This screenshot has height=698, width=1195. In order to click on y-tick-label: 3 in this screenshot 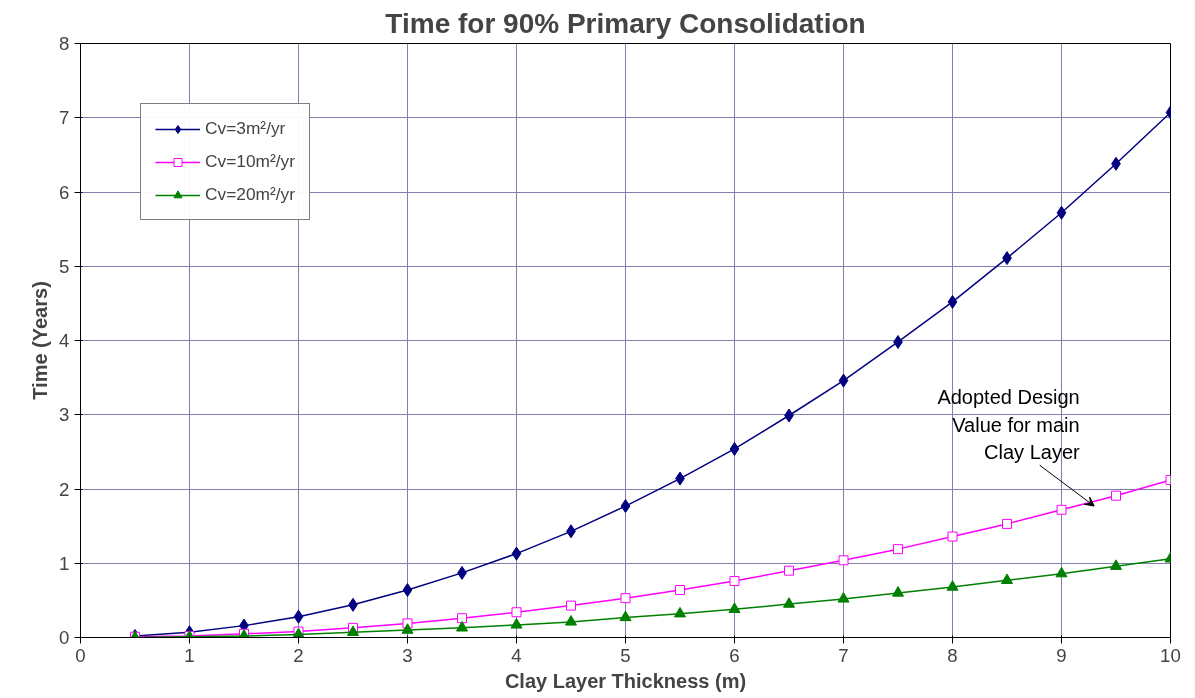, I will do `click(64, 415)`.